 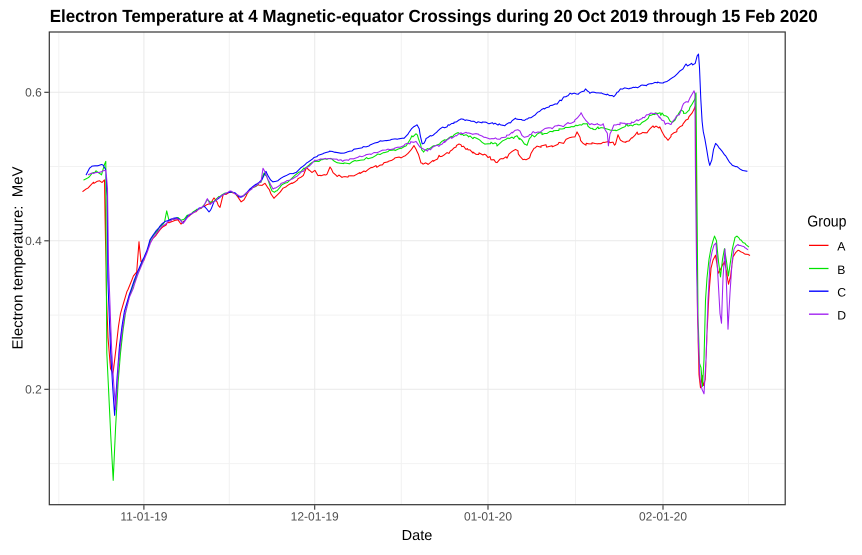 What do you see at coordinates (488, 517) in the screenshot?
I see `svg-text: 01-01-20` at bounding box center [488, 517].